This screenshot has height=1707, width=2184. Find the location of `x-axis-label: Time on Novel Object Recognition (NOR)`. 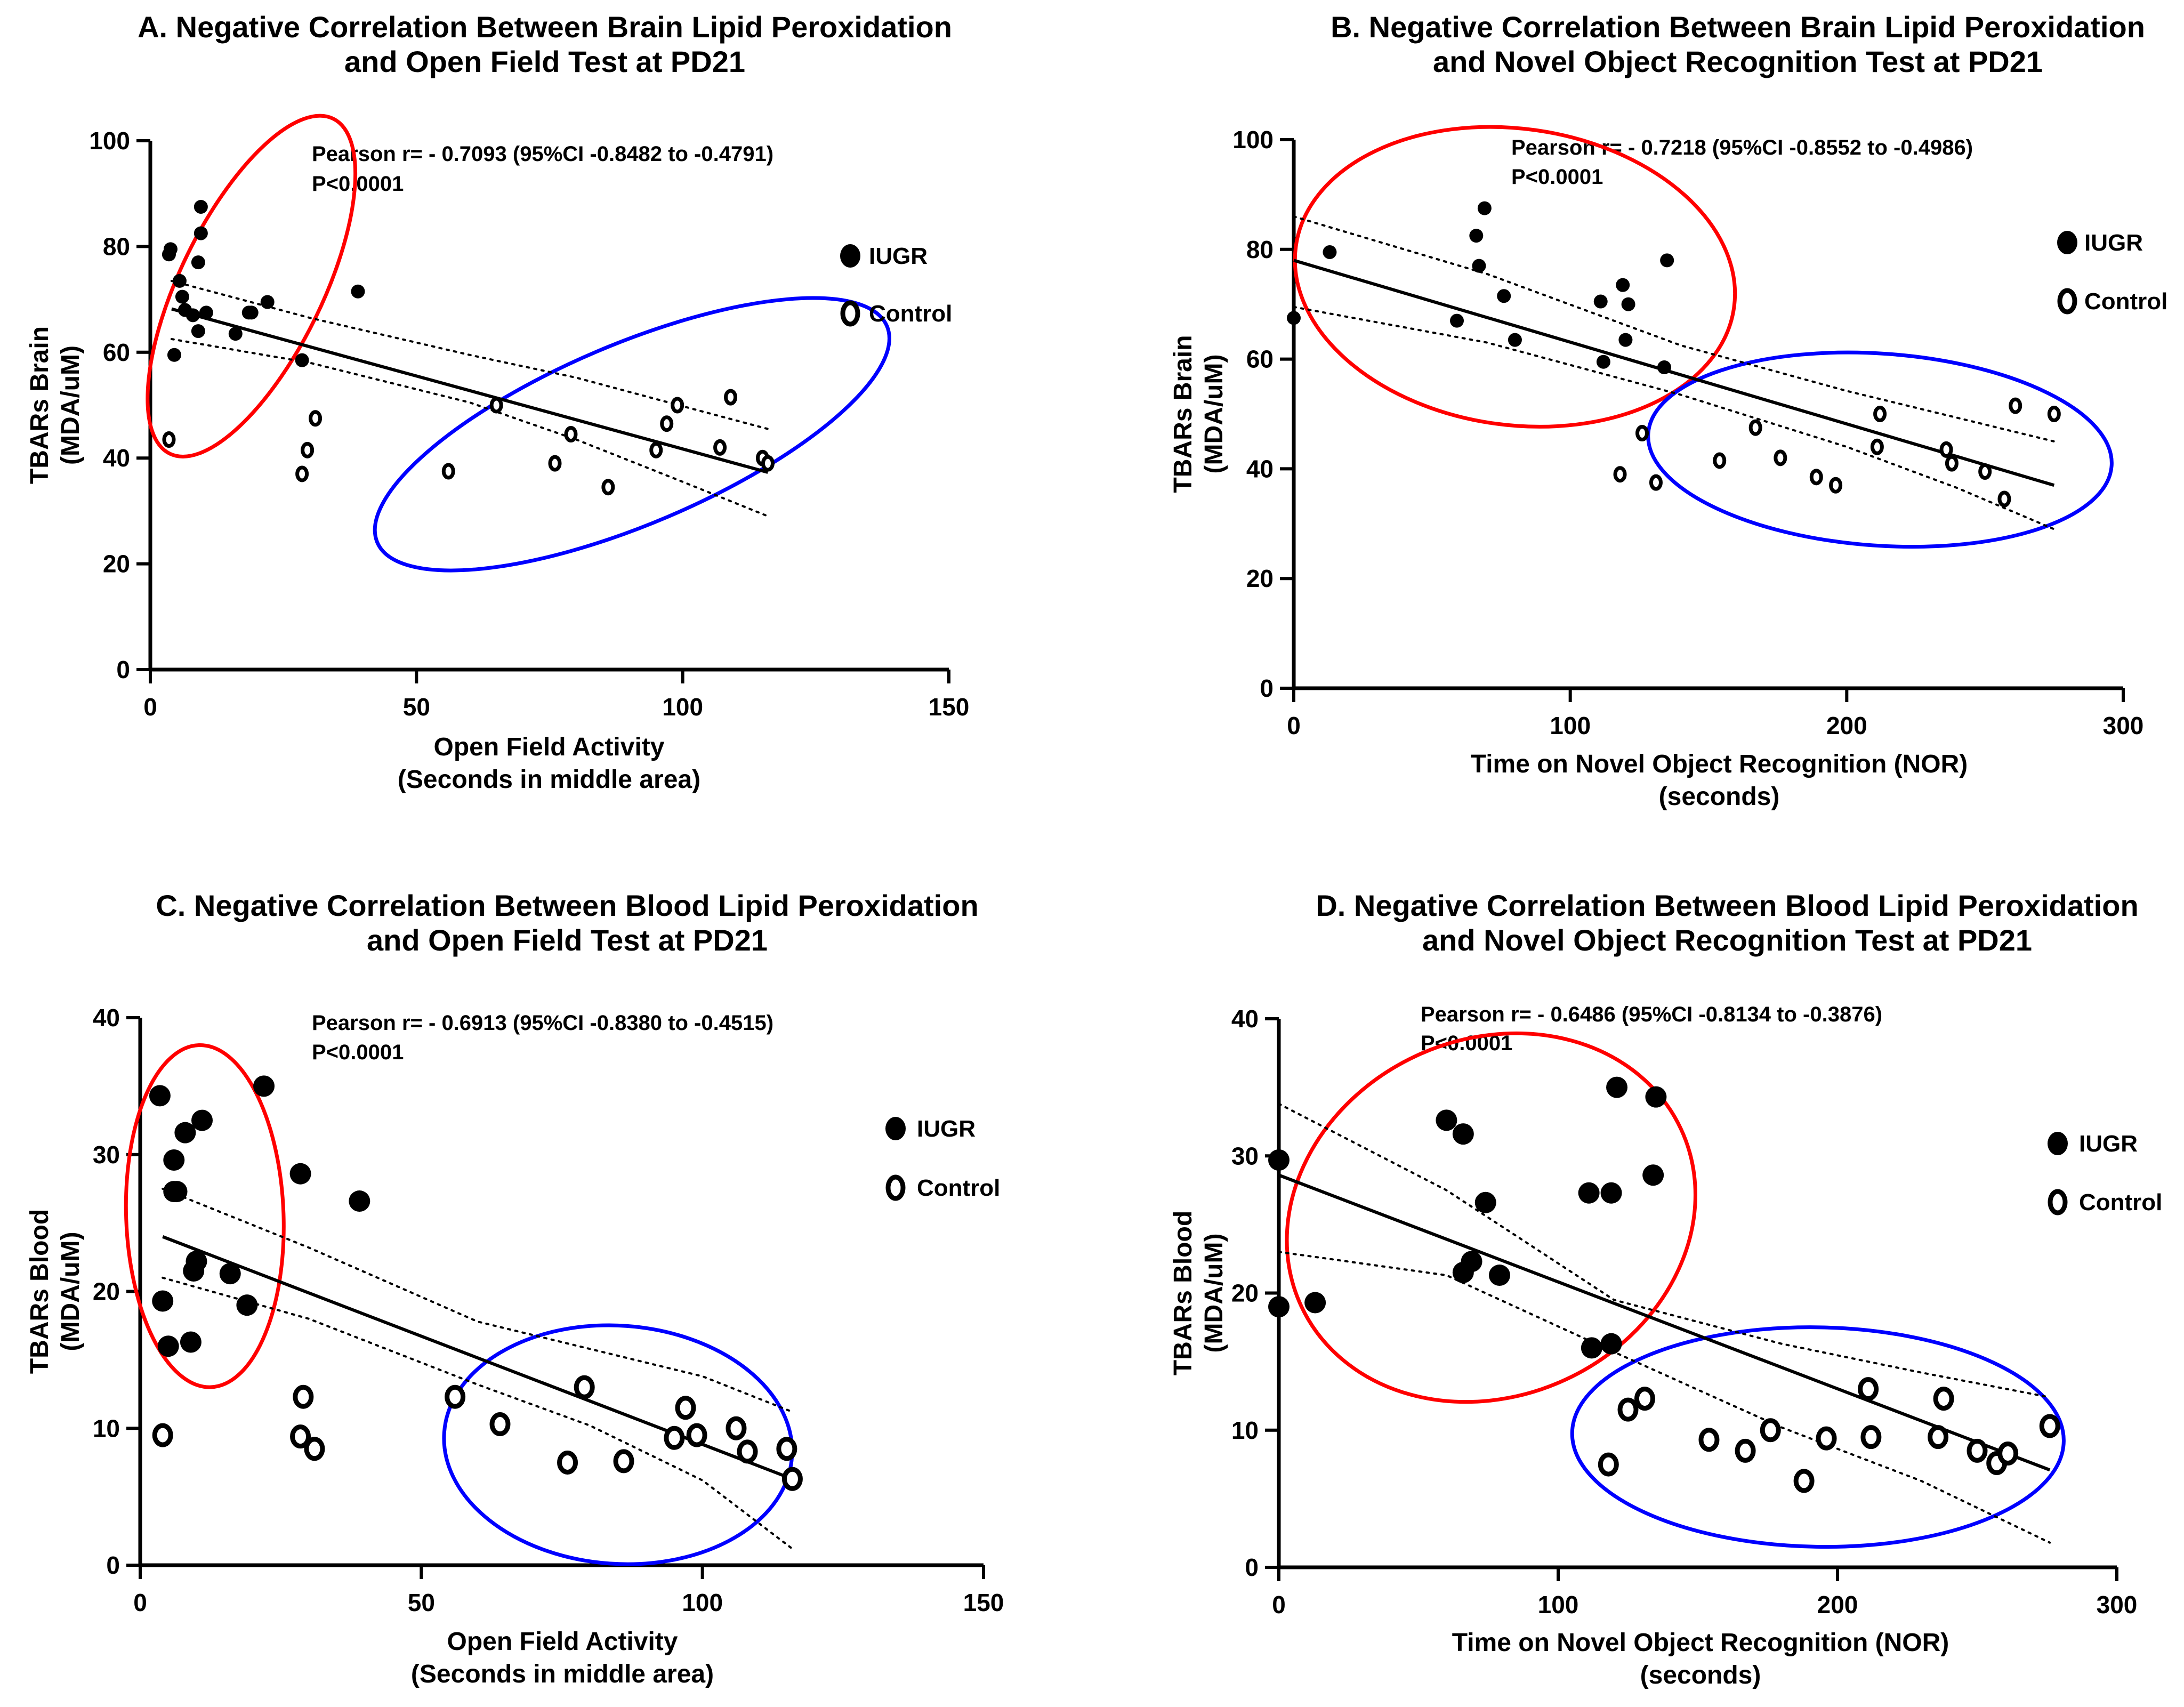

x-axis-label: Time on Novel Object Recognition (NOR) is located at coordinates (1700, 1643).